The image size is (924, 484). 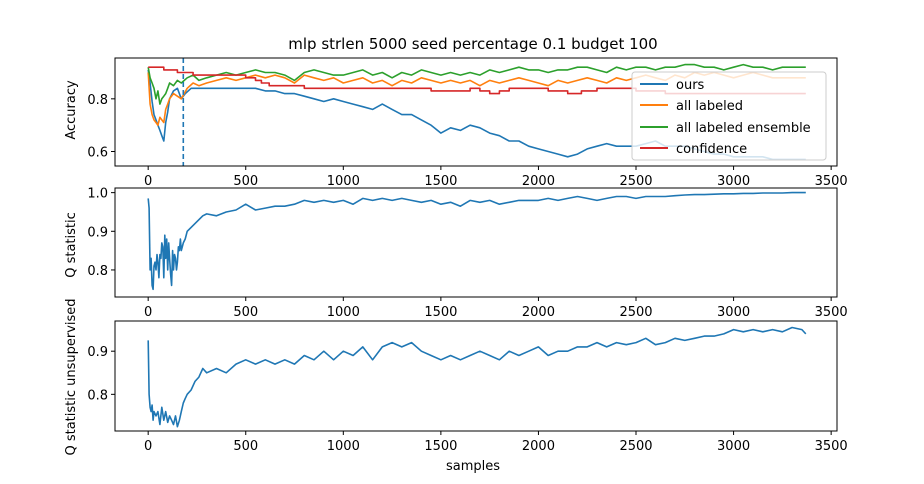 I want to click on legend-label-all-labeled: all labeled, so click(x=709, y=106).